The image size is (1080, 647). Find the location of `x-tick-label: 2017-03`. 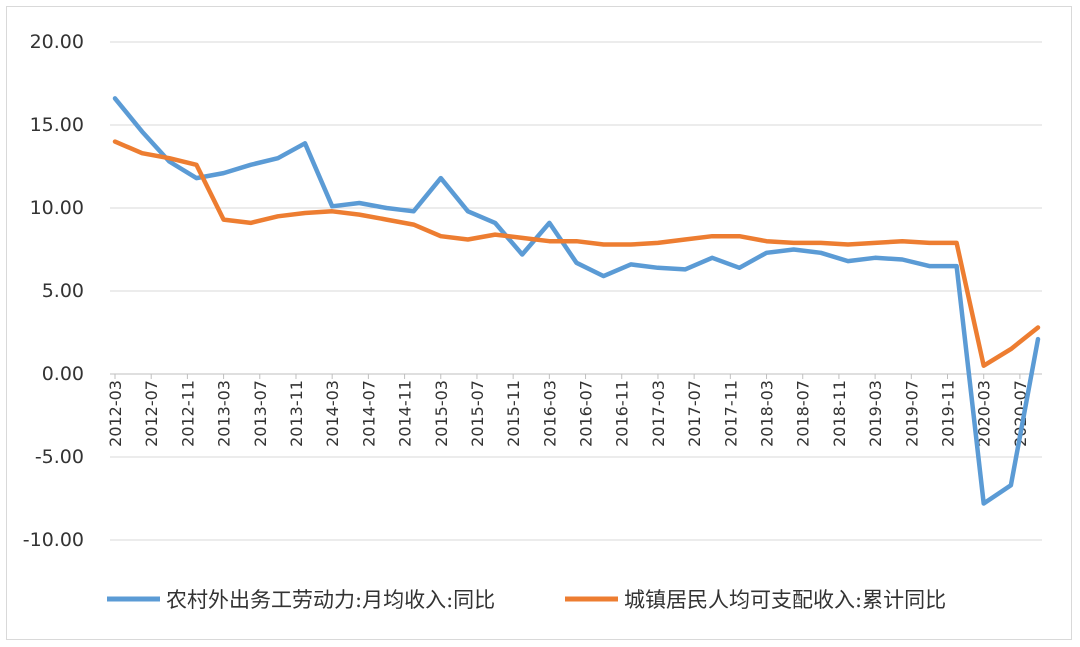

x-tick-label: 2017-03 is located at coordinates (658, 413).